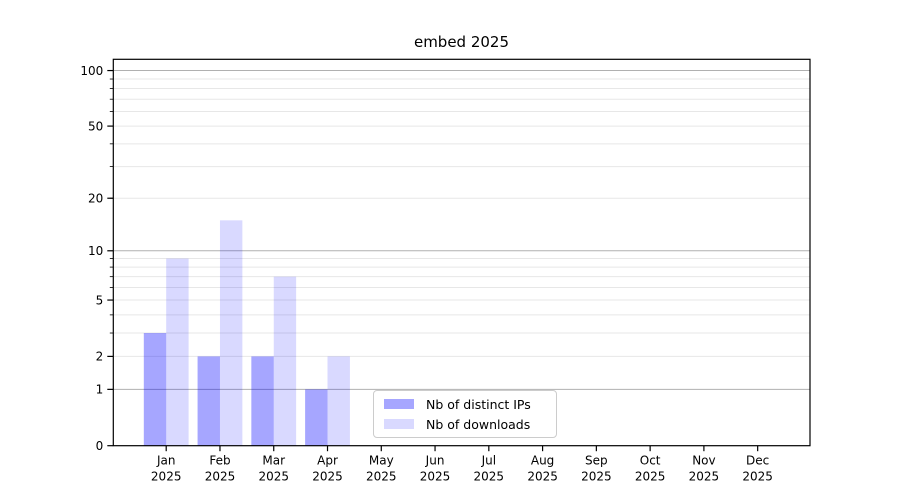 The height and width of the screenshot is (500, 900). I want to click on legend-item-downloads: Nb of downloads, so click(470, 424).